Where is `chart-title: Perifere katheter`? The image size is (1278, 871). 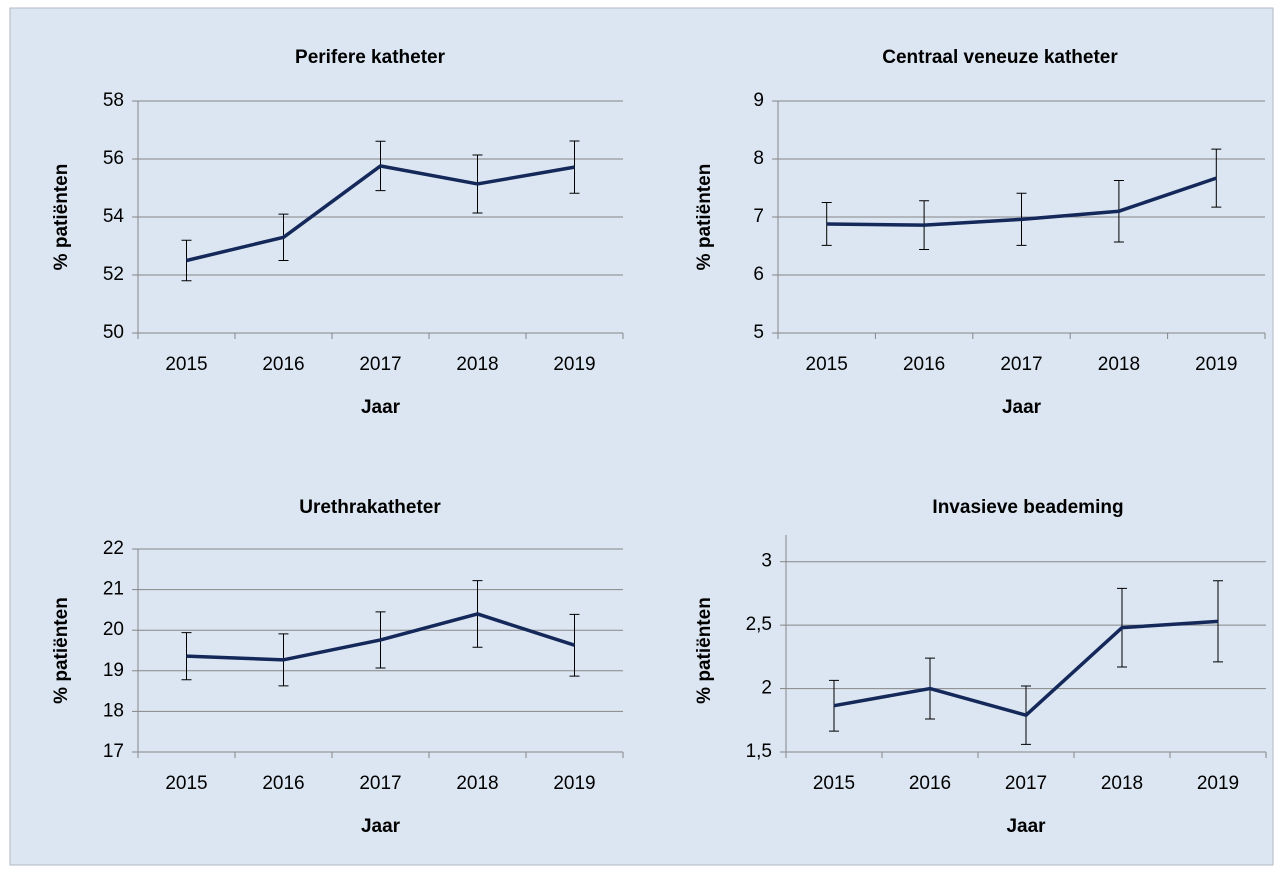 chart-title: Perifere katheter is located at coordinates (370, 57).